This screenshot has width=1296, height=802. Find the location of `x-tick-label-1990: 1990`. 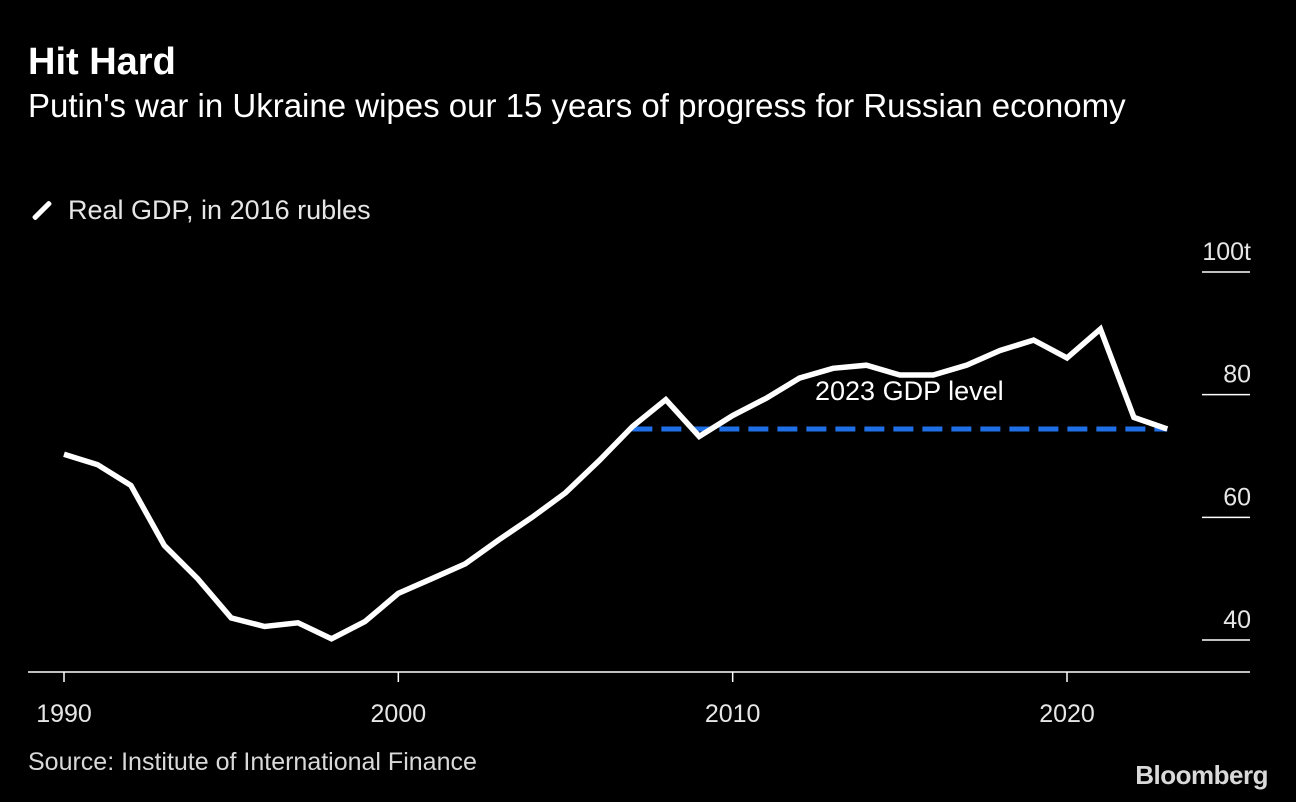

x-tick-label-1990: 1990 is located at coordinates (64, 714).